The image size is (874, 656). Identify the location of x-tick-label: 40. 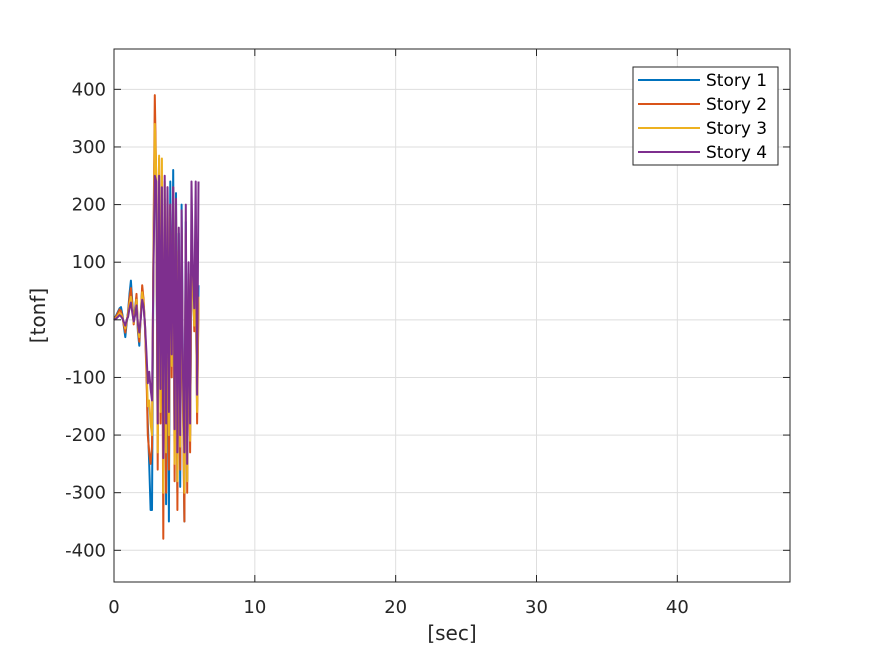
(677, 607).